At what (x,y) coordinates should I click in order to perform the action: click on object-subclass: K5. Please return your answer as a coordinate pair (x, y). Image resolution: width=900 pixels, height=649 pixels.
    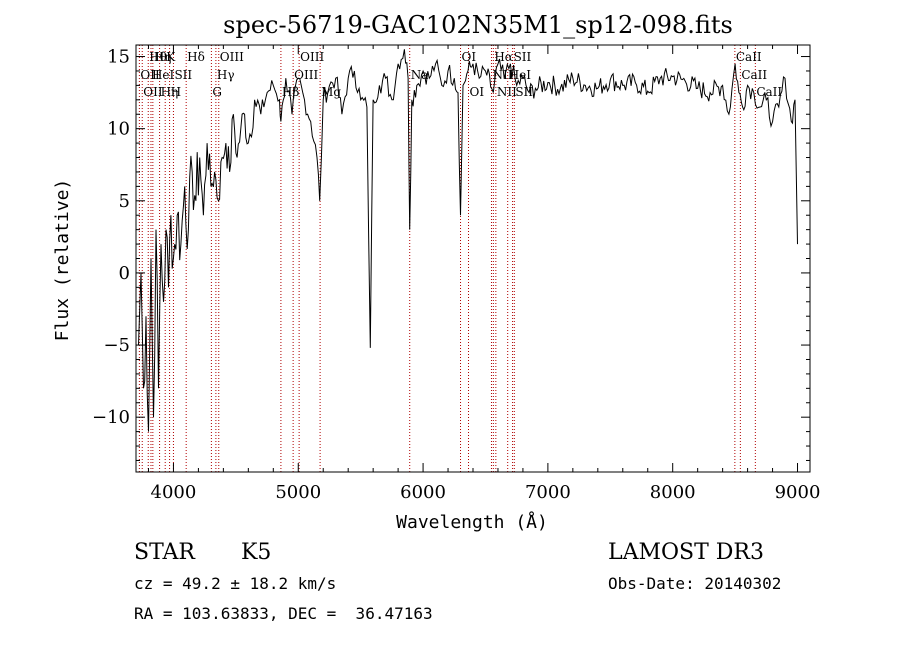
    Looking at the image, I should click on (256, 552).